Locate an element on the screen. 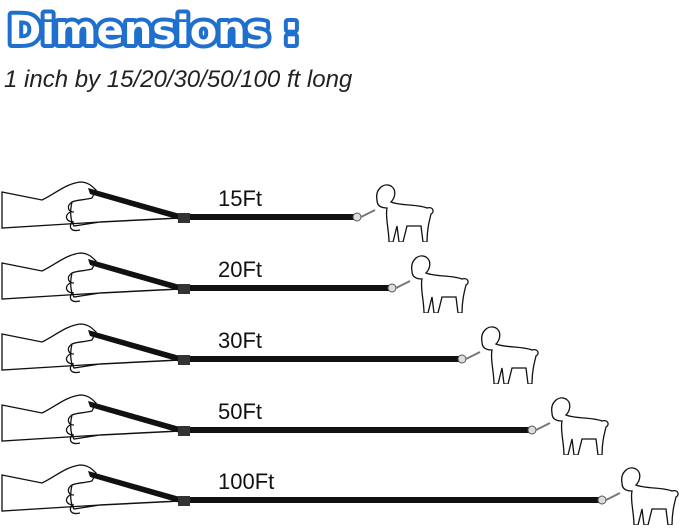 This screenshot has width=679, height=528. length-label: 30Ft is located at coordinates (240, 340).